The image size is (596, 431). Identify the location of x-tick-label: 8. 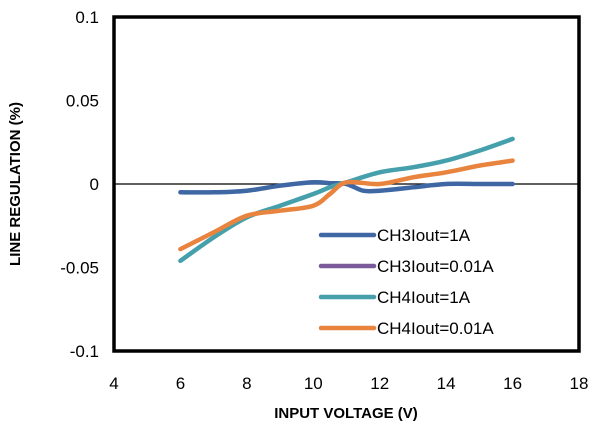
(246, 383).